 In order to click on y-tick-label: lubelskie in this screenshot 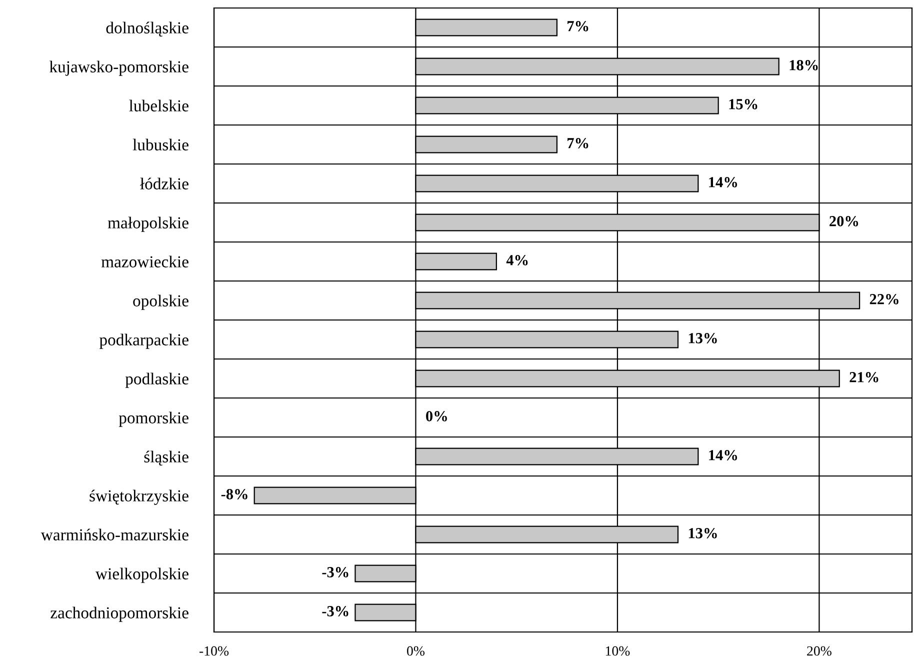, I will do `click(158, 106)`.